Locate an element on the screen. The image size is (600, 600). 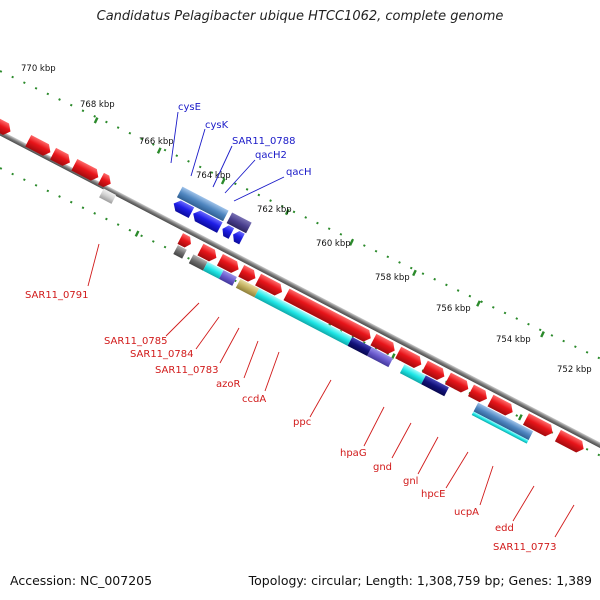
scale-label: 752 kbp is located at coordinates (574, 370).